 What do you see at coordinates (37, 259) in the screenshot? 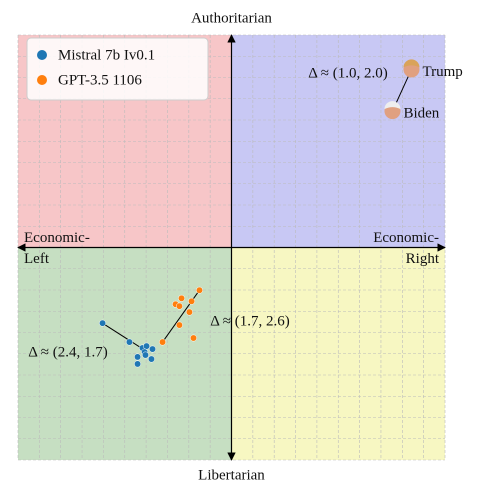
I see `axis-label: Left` at bounding box center [37, 259].